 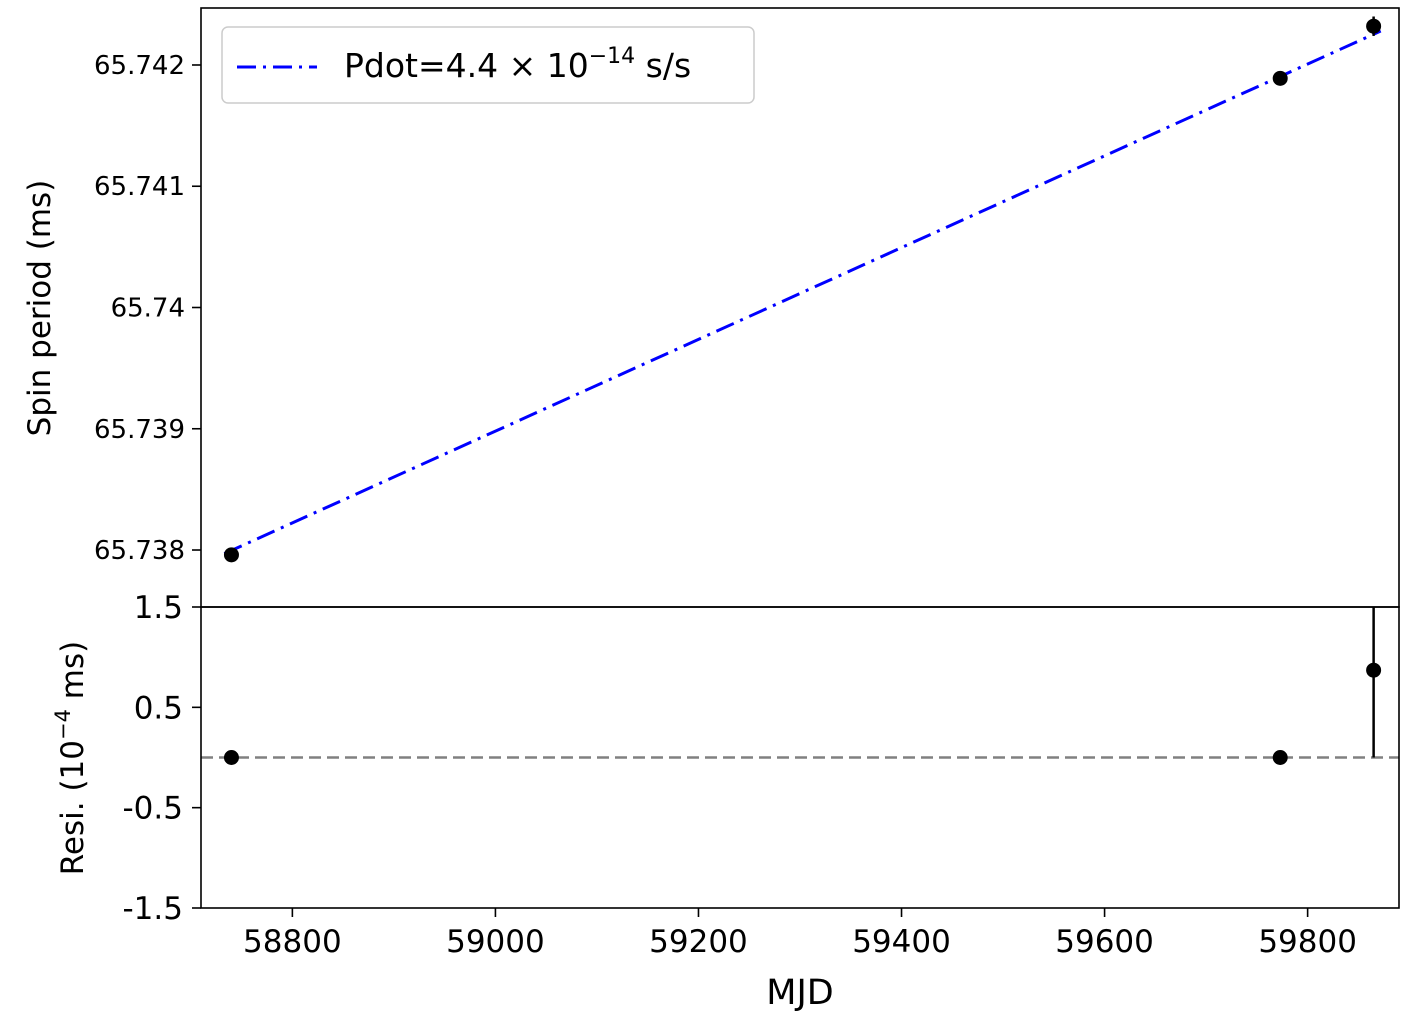 I want to click on legend-label: Pdot=4.4 × 10−14 s/s, so click(x=517, y=64).